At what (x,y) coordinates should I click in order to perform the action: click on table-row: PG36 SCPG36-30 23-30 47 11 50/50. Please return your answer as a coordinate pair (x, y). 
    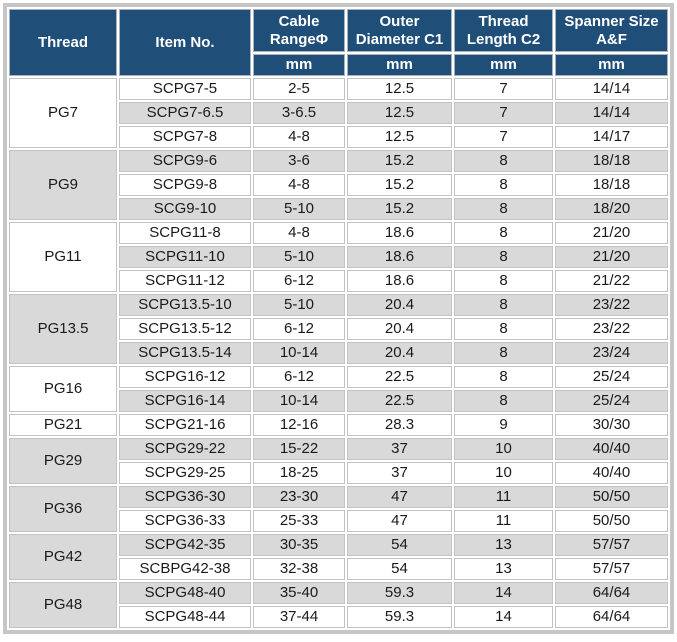
    Looking at the image, I should click on (338, 509).